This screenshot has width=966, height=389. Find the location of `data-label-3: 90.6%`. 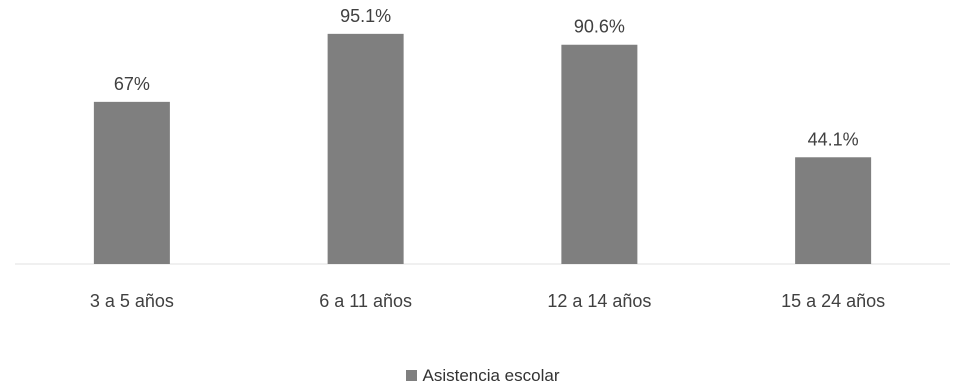

data-label-3: 90.6% is located at coordinates (599, 27).